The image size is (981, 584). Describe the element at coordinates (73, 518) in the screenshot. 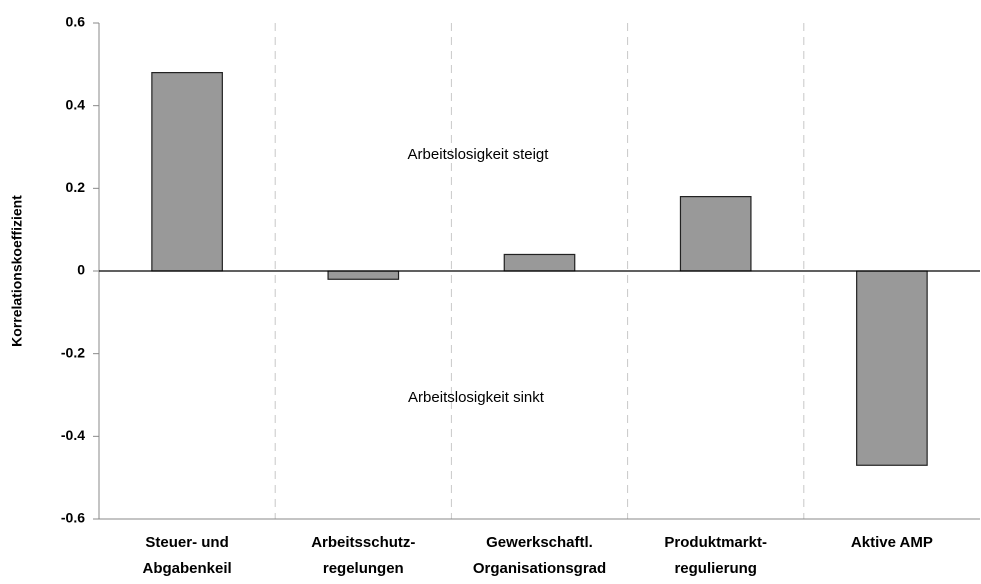

I see `y-tick-label: -0.6` at that location.